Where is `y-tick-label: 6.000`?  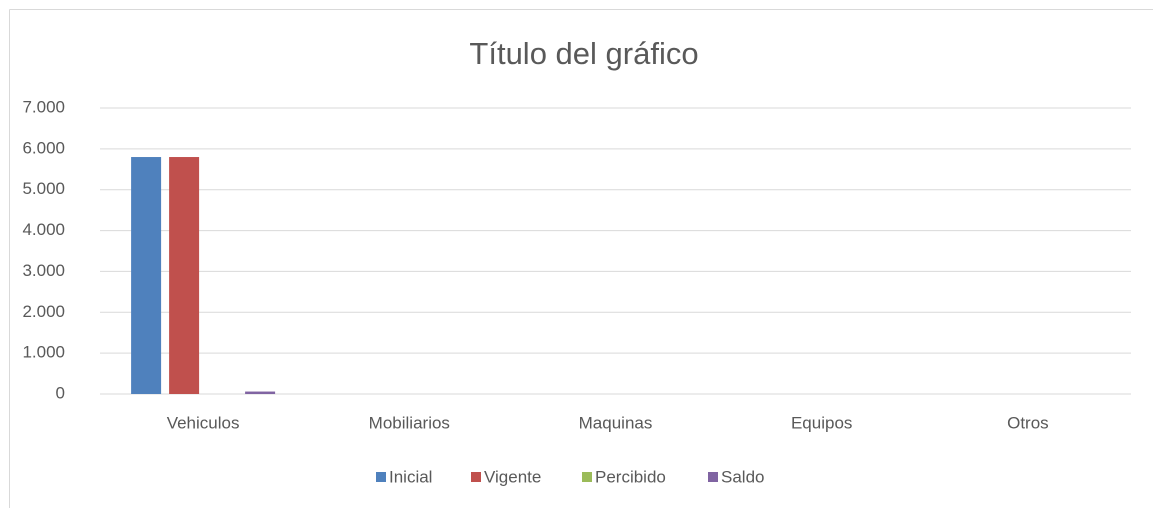
y-tick-label: 6.000 is located at coordinates (43, 147).